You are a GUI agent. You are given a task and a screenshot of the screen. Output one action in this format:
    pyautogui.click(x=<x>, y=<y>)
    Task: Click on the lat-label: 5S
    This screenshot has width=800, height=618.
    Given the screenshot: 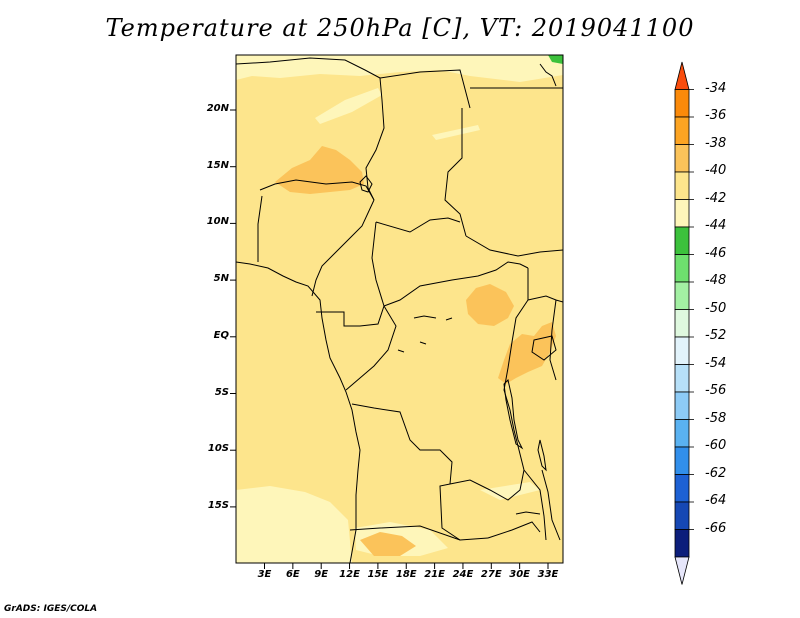 What is the action you would take?
    pyautogui.click(x=221, y=392)
    